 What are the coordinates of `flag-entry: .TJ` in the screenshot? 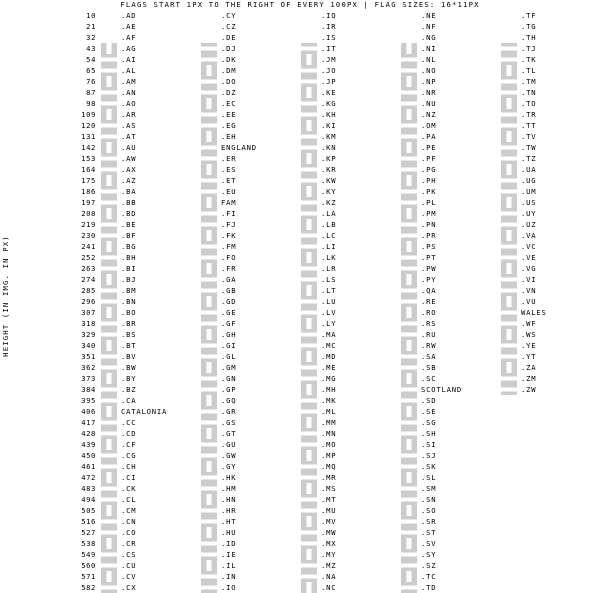 It's located at (550, 48).